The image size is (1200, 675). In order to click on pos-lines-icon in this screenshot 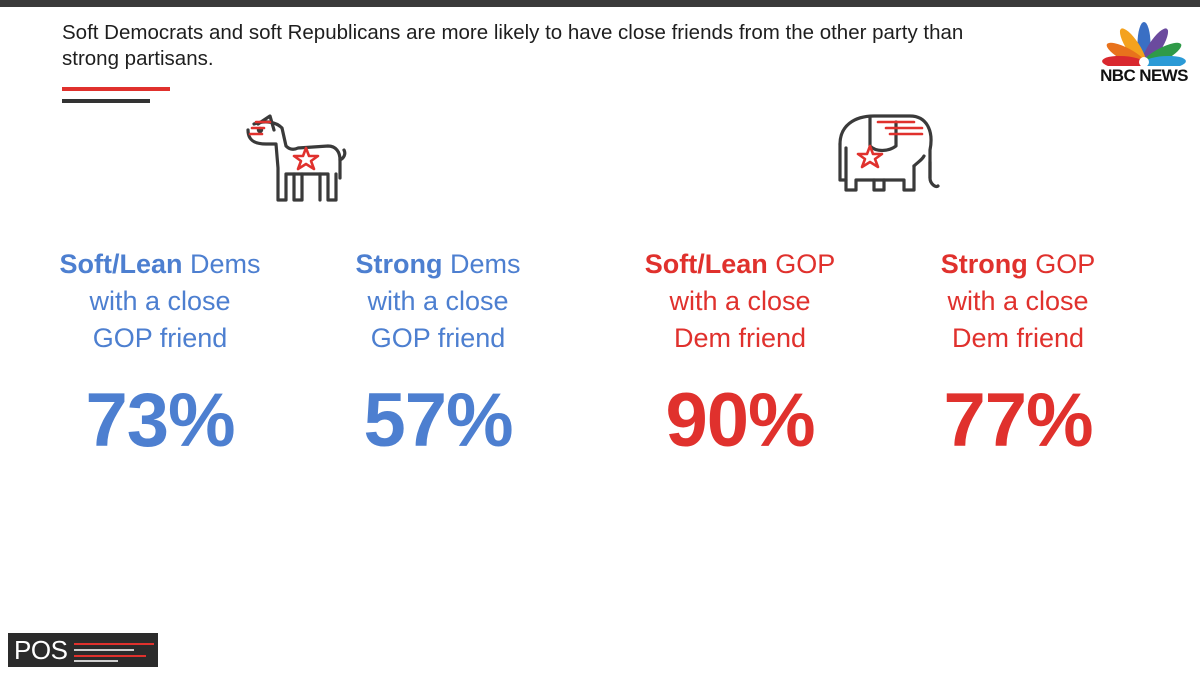, I will do `click(114, 652)`.